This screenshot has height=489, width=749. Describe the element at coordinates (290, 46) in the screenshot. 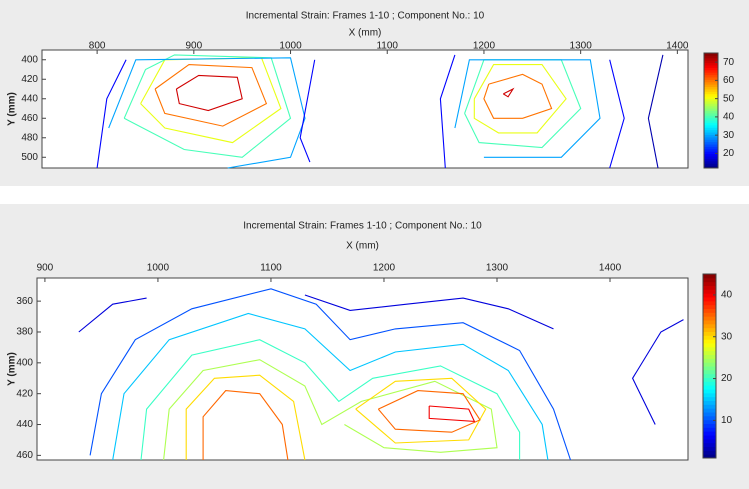

I see `x-tick-label: 1000` at that location.